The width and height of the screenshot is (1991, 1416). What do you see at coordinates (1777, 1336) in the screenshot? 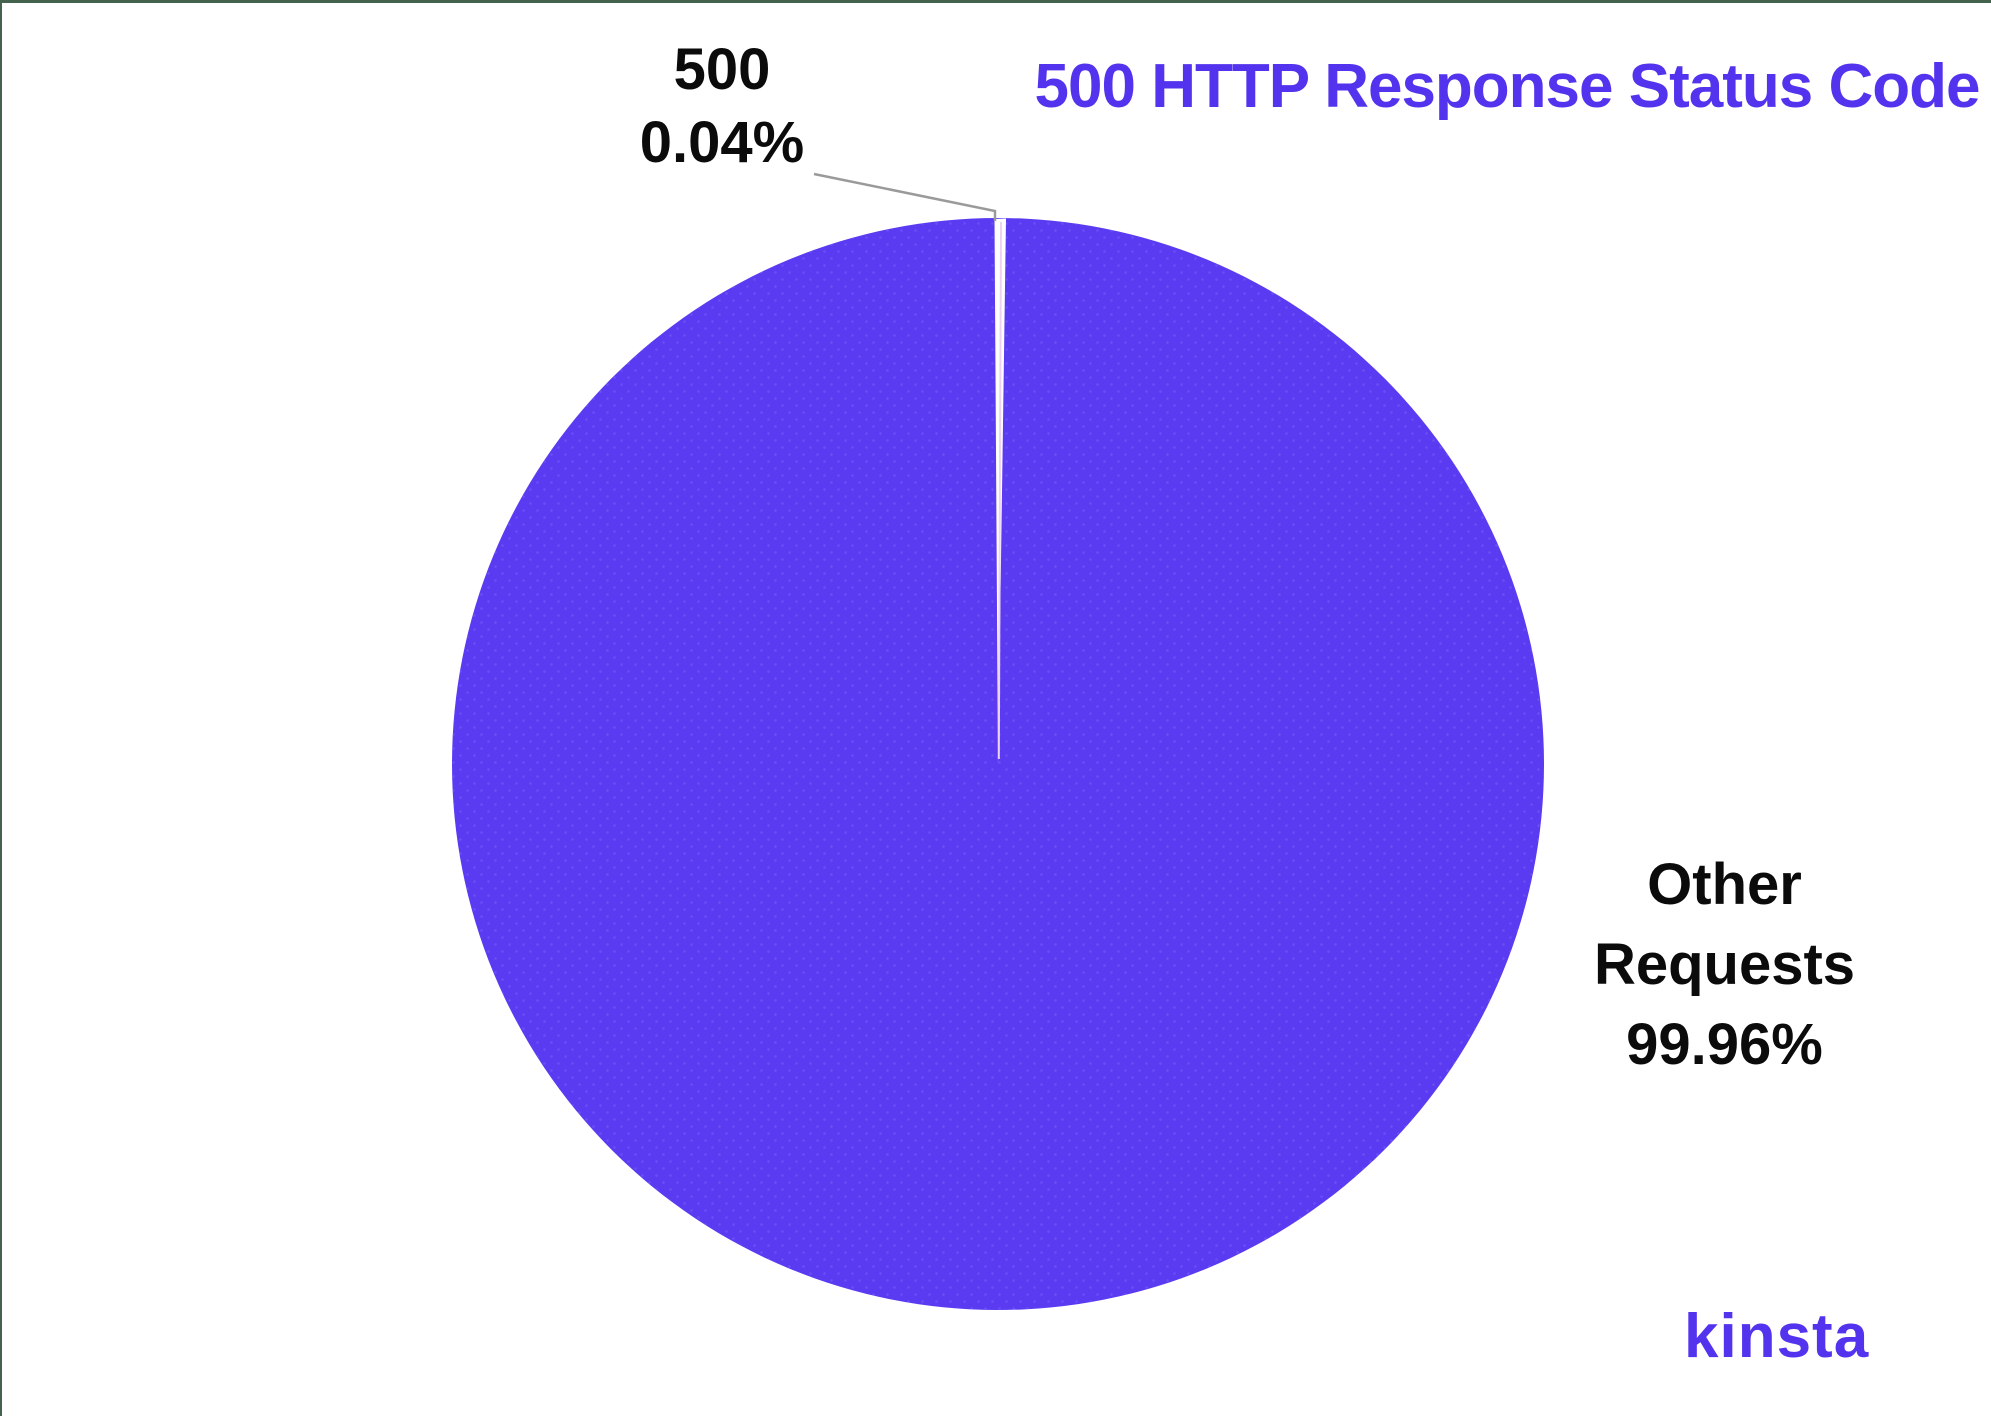
I see `kinsta-logo: kinsta` at bounding box center [1777, 1336].